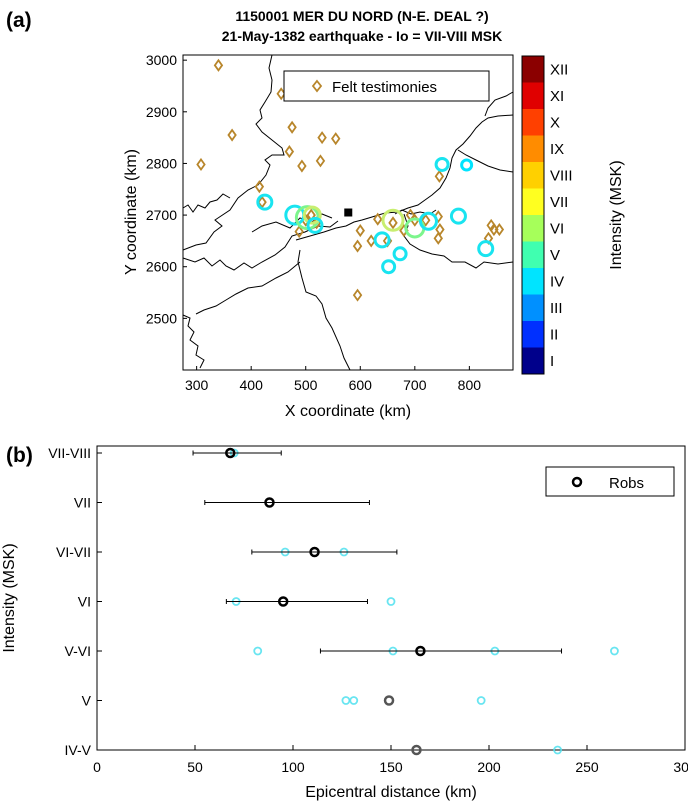 This screenshot has width=688, height=804. Describe the element at coordinates (557, 96) in the screenshot. I see `colorbar-tick-label: XI` at that location.